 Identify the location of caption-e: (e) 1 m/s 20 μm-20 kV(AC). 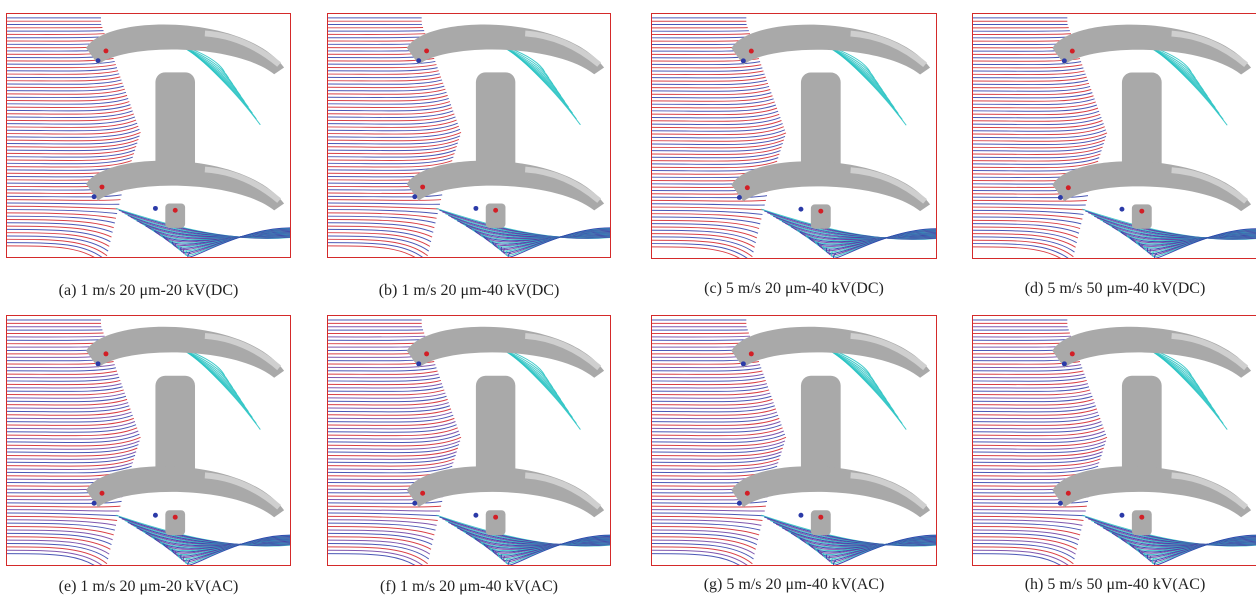
(148, 586).